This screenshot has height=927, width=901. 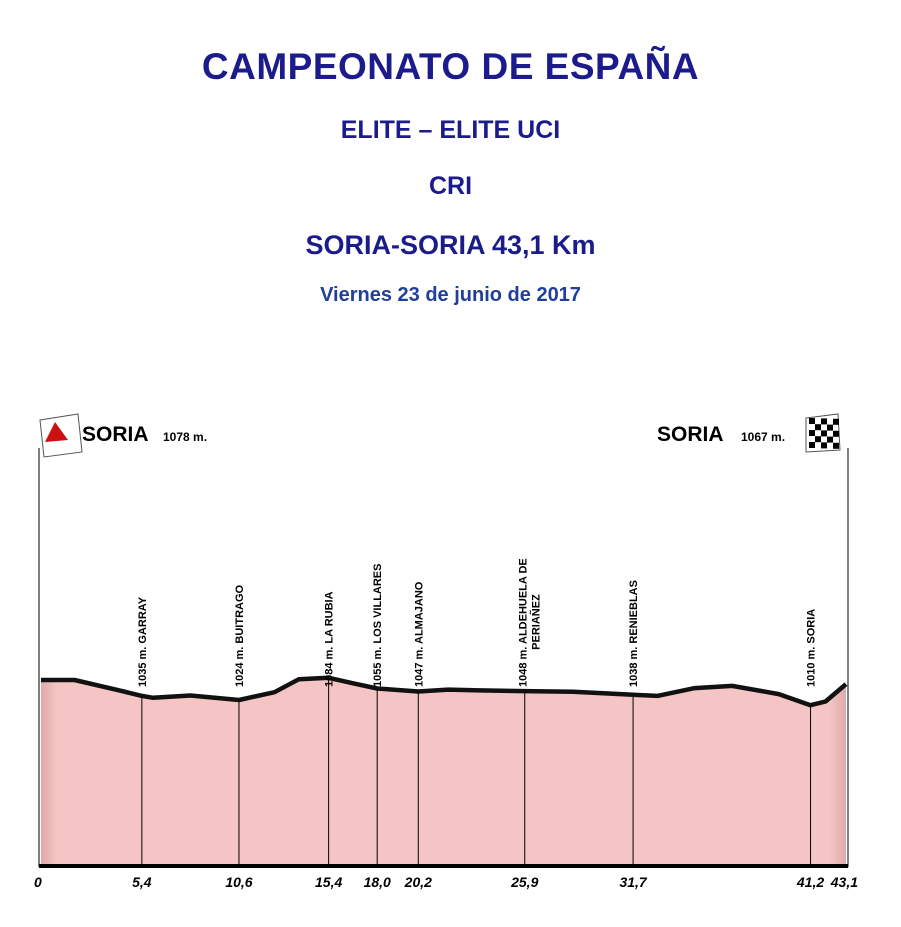 What do you see at coordinates (812, 648) in the screenshot?
I see `waypoint-label: 1010 m. SORIA` at bounding box center [812, 648].